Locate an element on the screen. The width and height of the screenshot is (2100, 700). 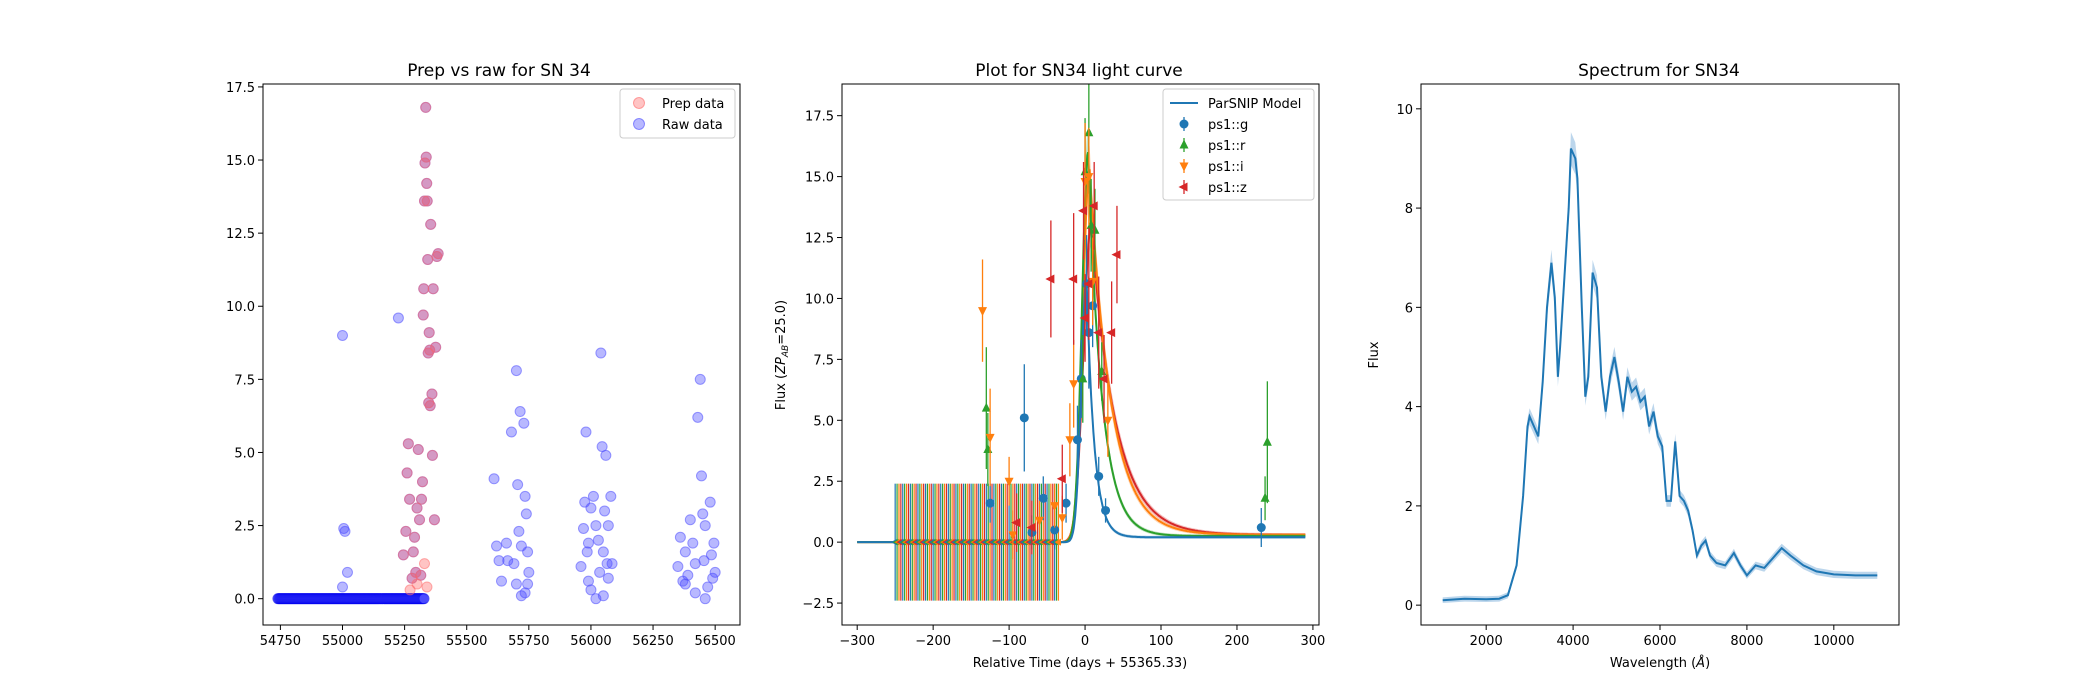
panel3-xtick-label-3: 8000 is located at coordinates (1746, 641).